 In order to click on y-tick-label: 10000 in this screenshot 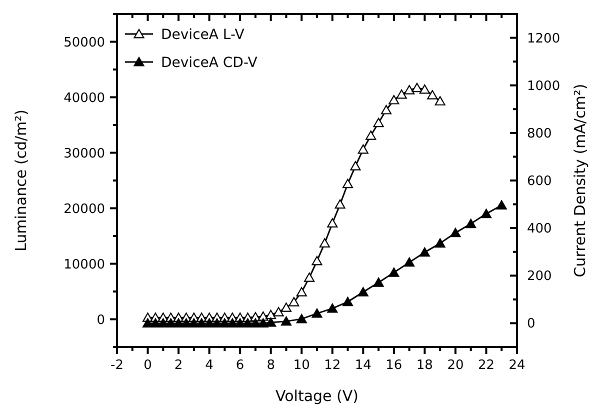, I will do `click(84, 264)`.